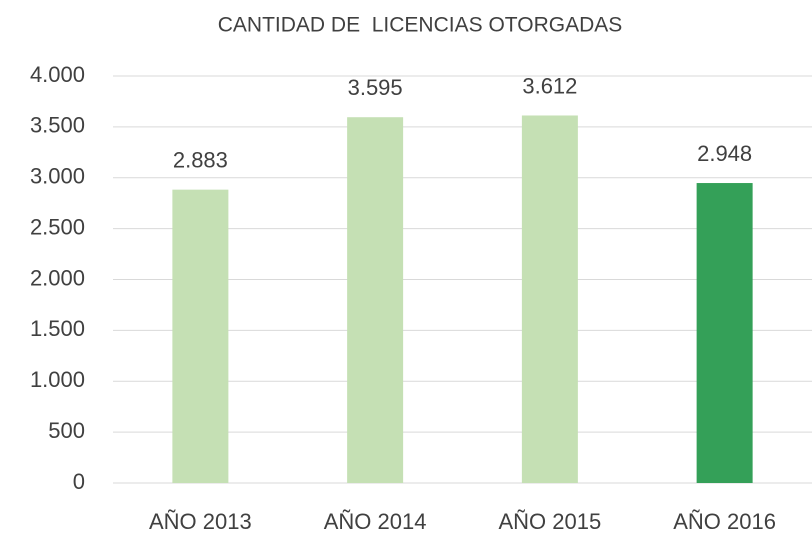 The height and width of the screenshot is (540, 812). What do you see at coordinates (57, 379) in the screenshot?
I see `y-tick-label: 1.000` at bounding box center [57, 379].